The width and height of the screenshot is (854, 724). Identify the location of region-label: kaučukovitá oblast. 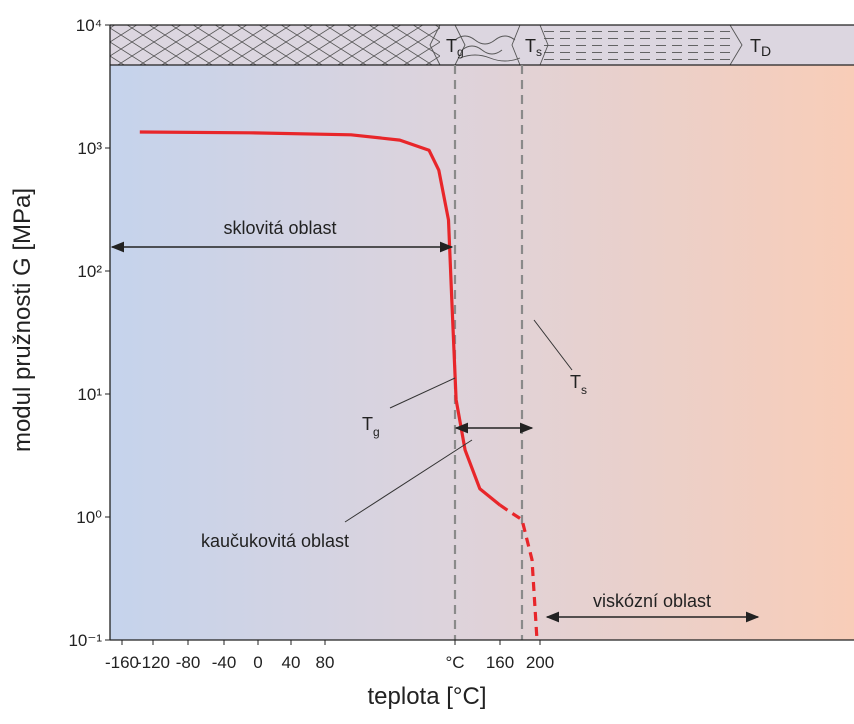
(275, 541).